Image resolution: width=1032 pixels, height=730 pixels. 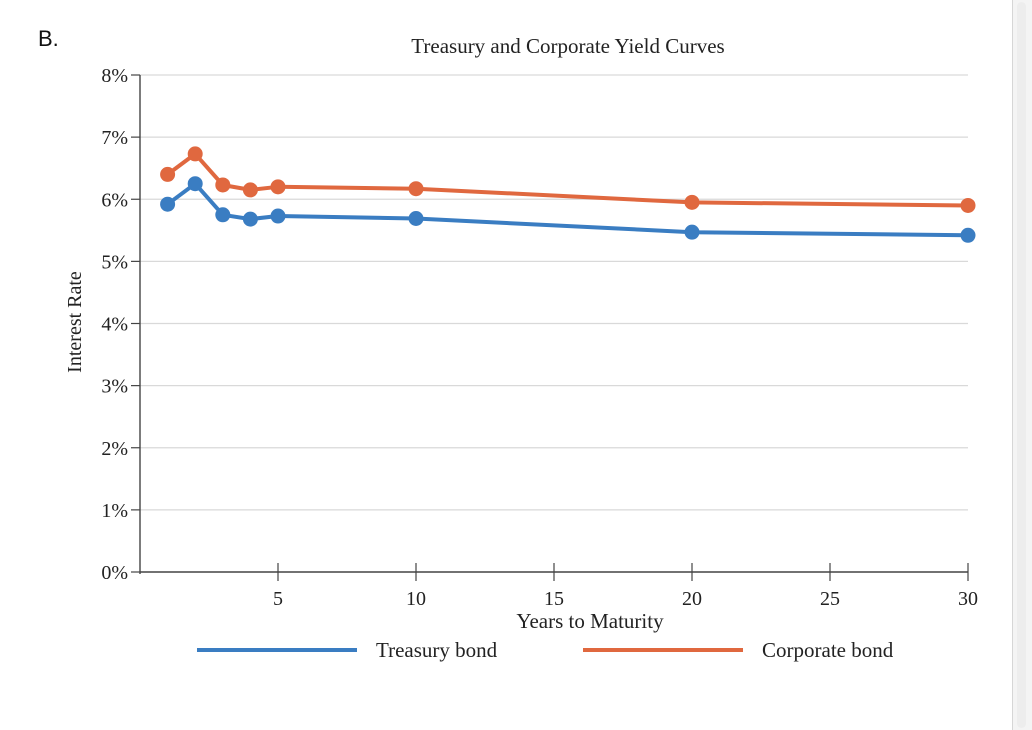 What do you see at coordinates (416, 599) in the screenshot?
I see `x-tick-label: 10` at bounding box center [416, 599].